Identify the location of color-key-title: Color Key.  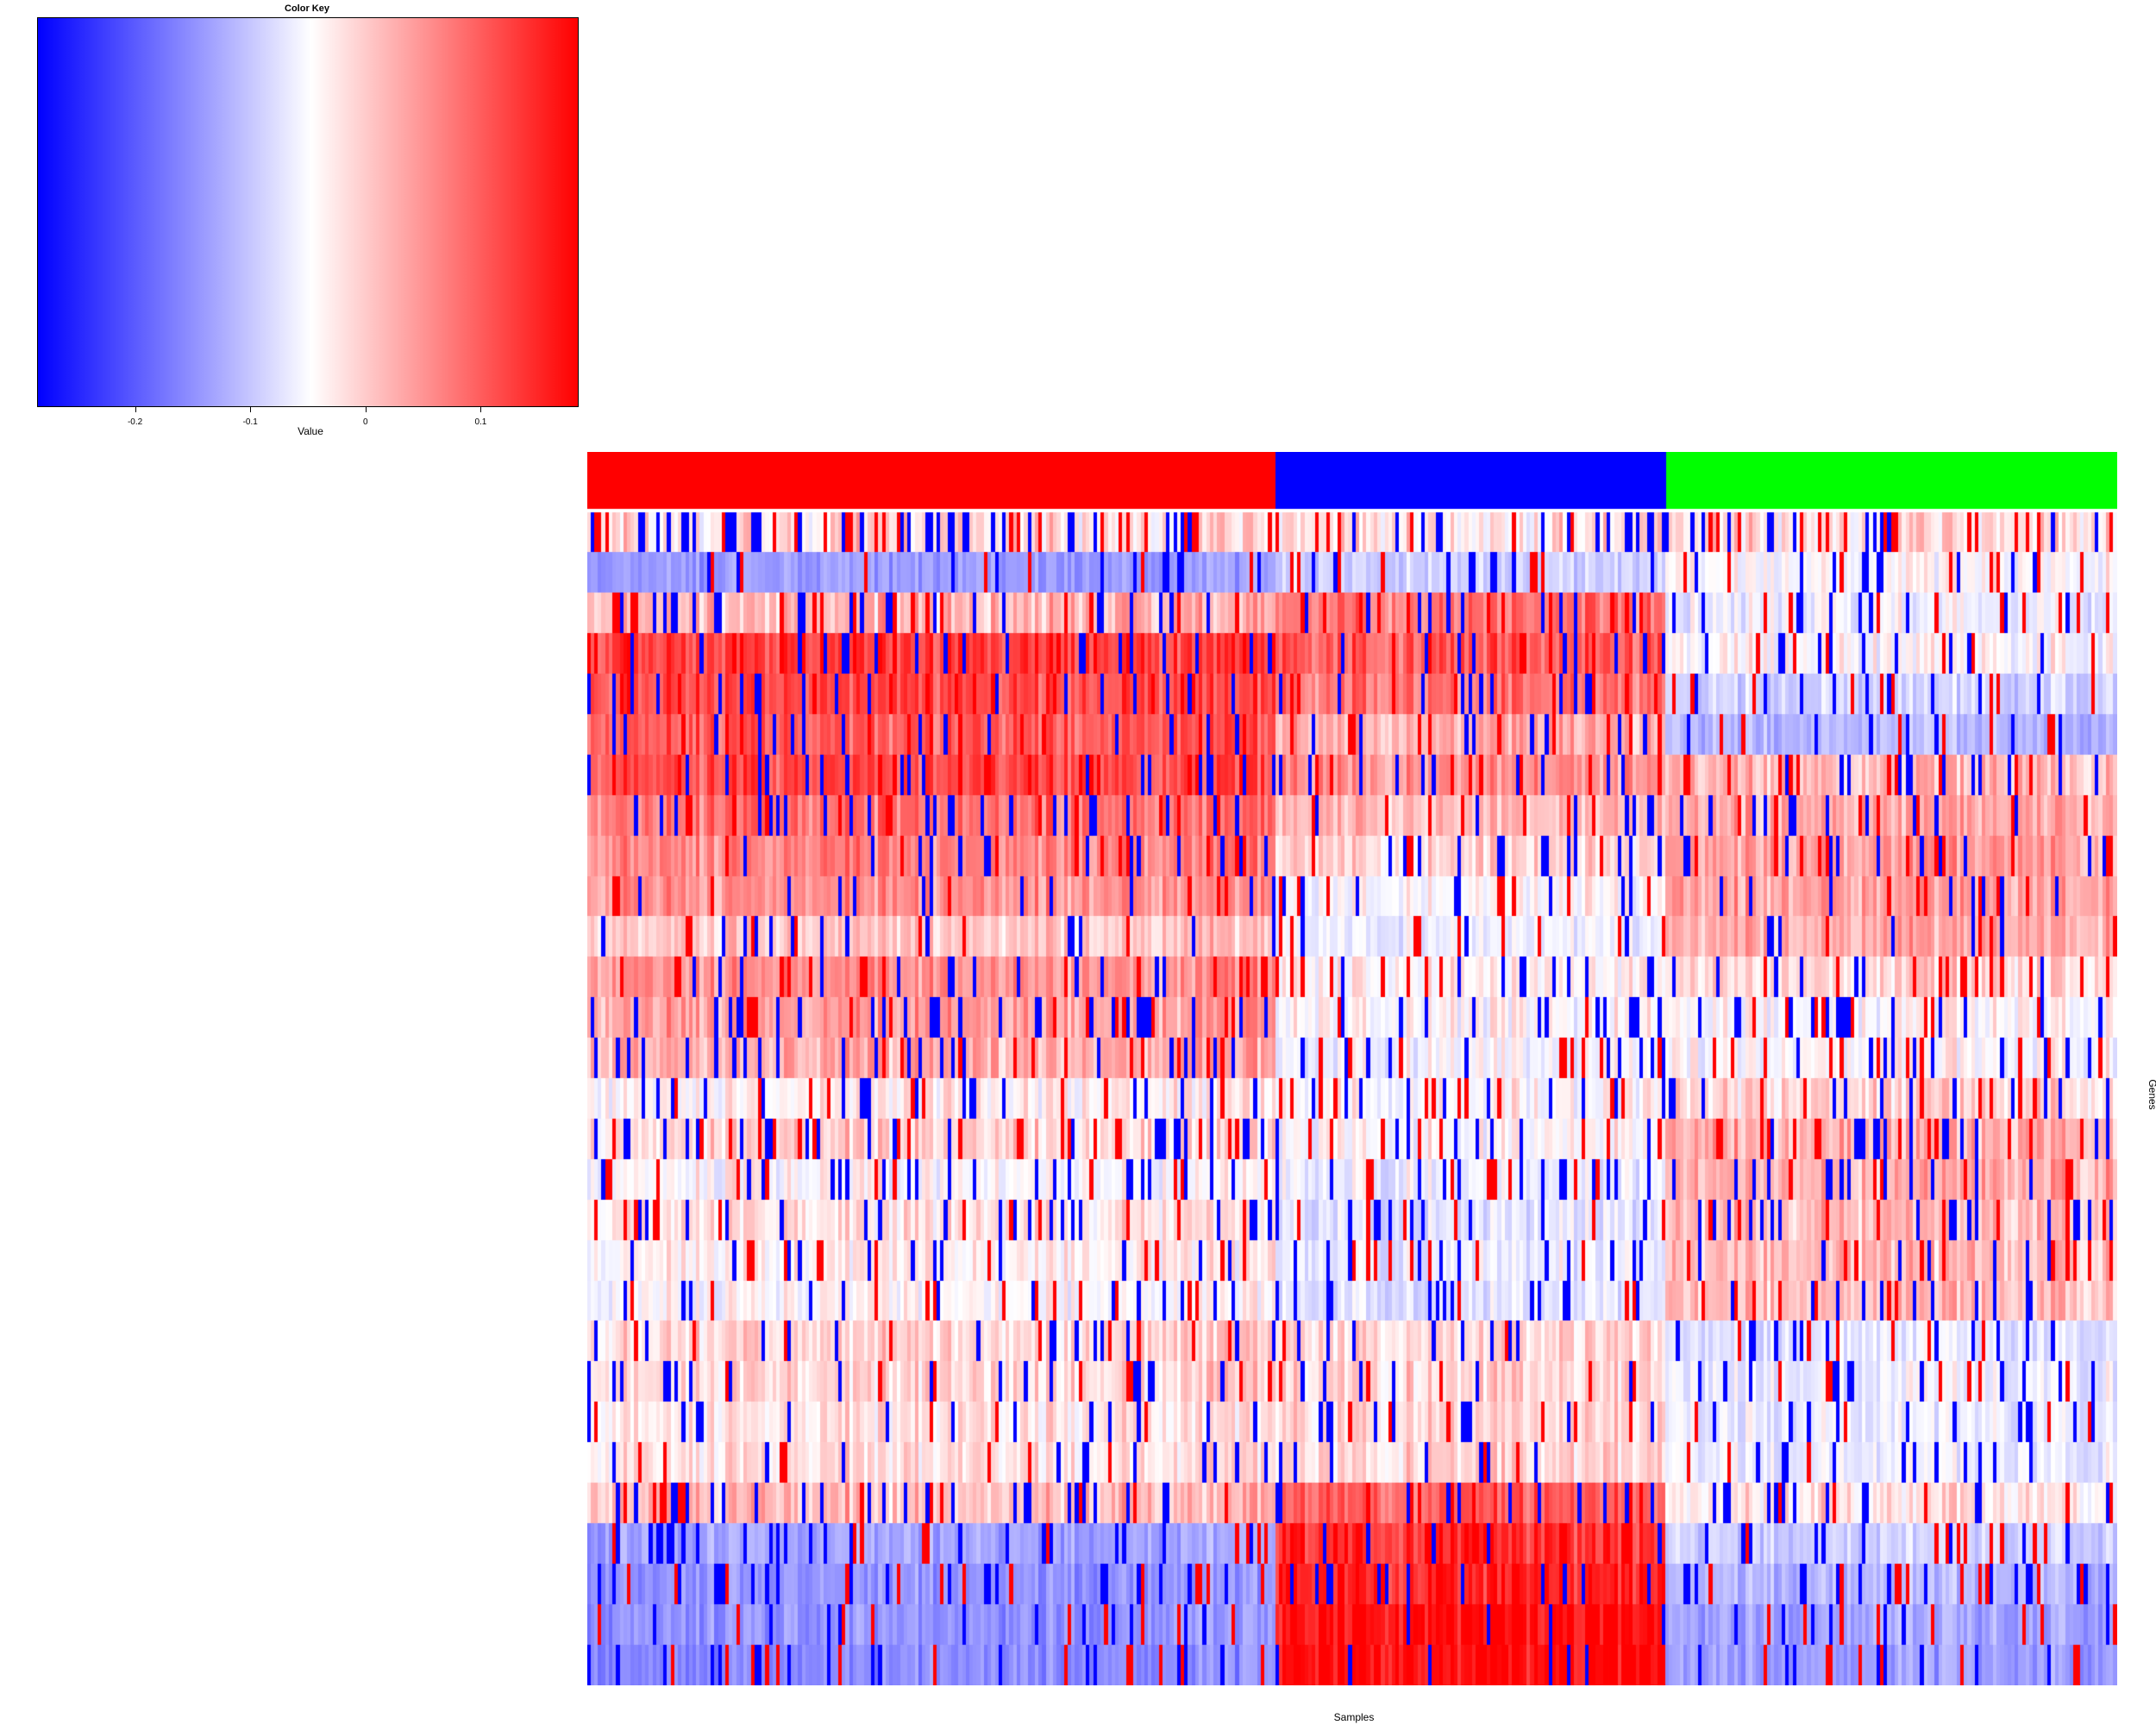
(307, 9).